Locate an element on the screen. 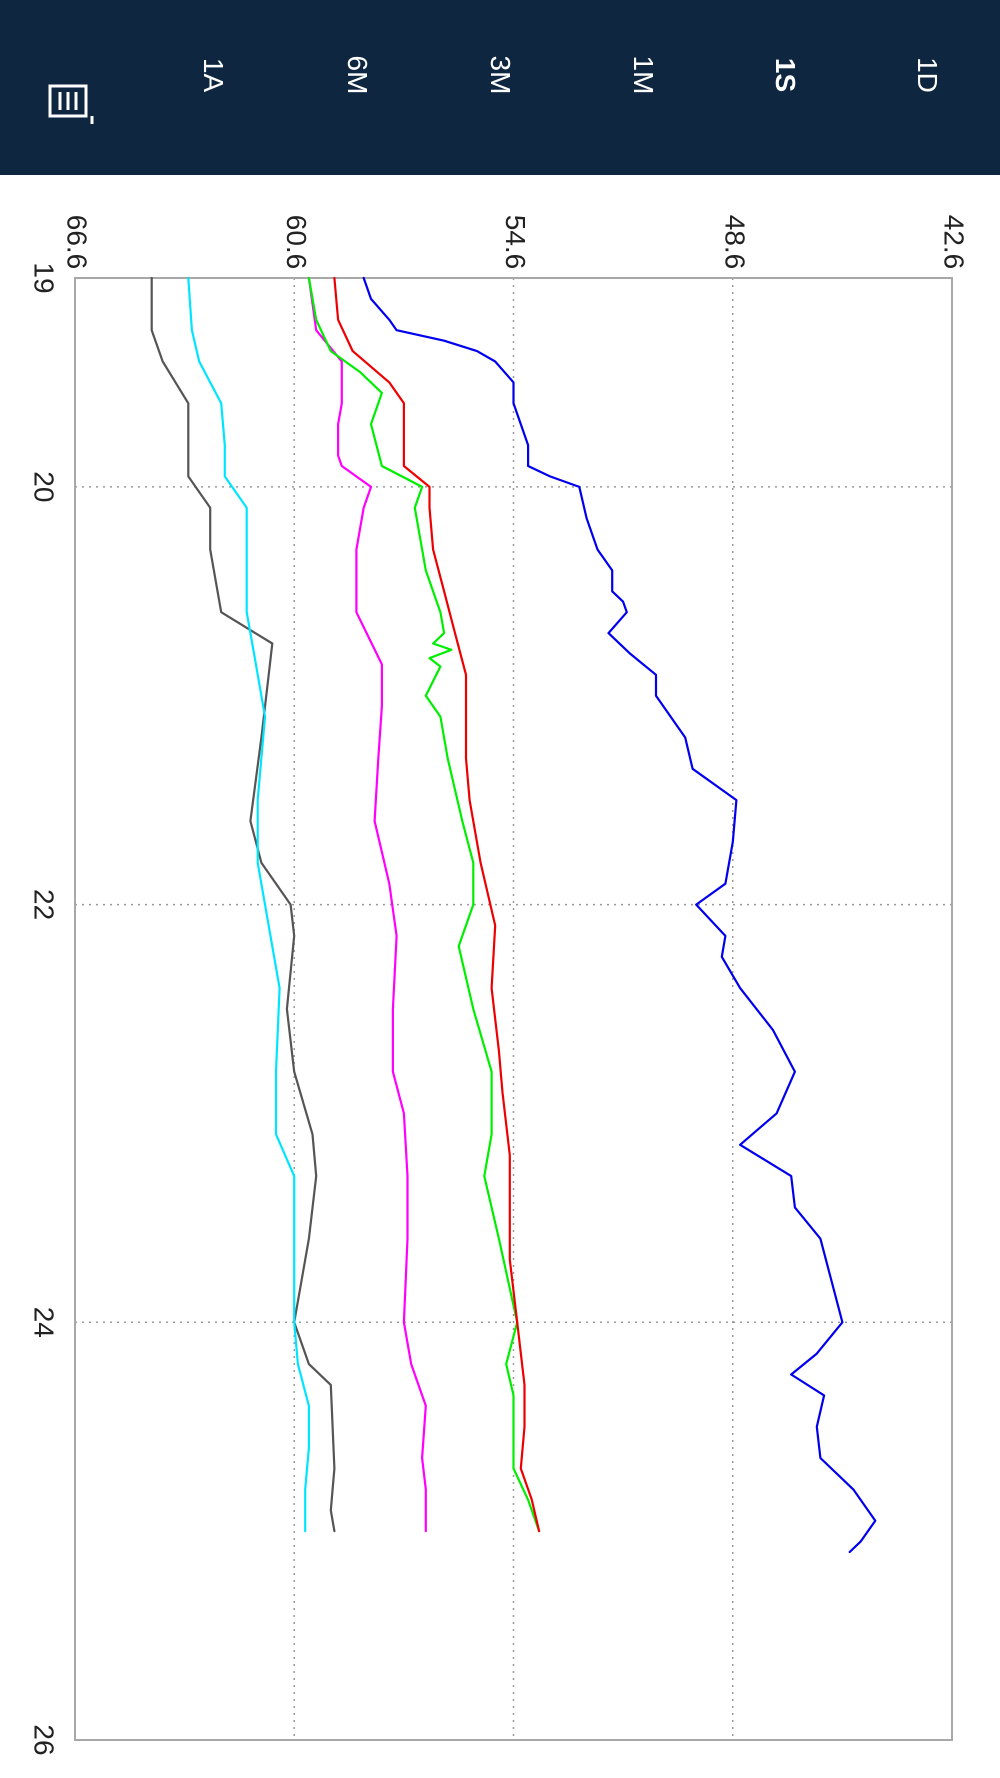 This screenshot has width=1000, height=1778. period-toolbar: 1D 1S 1M 3M 6M 1A is located at coordinates (500, 87).